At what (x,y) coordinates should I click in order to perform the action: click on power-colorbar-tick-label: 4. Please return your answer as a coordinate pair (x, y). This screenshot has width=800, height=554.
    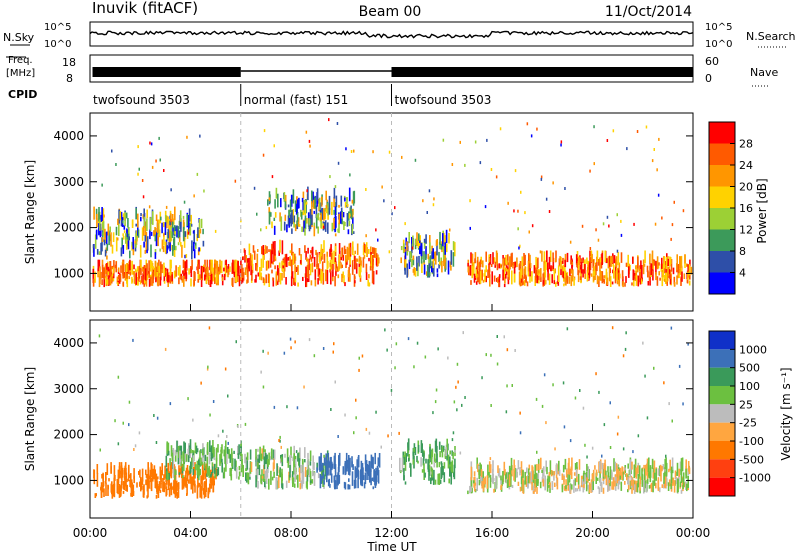
    Looking at the image, I should click on (742, 273).